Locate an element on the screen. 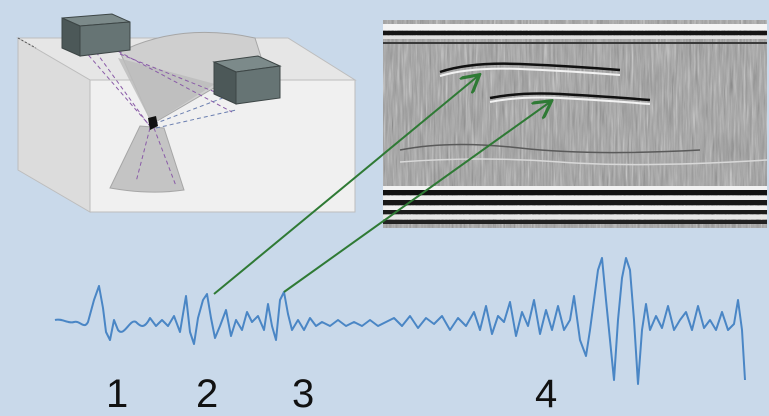  transducer-left-icon is located at coordinates (96, 35).